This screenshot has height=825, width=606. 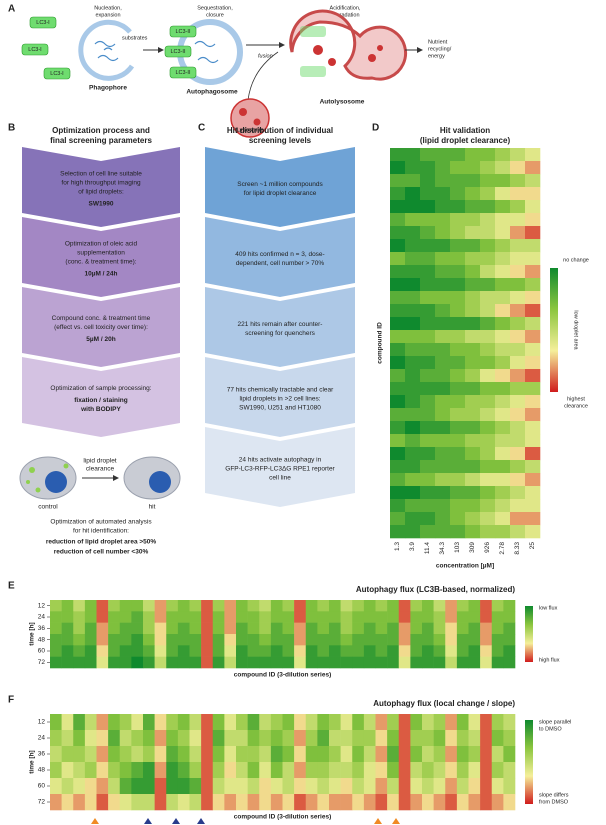 I want to click on y-axis-label: time [h], so click(x=32, y=761).